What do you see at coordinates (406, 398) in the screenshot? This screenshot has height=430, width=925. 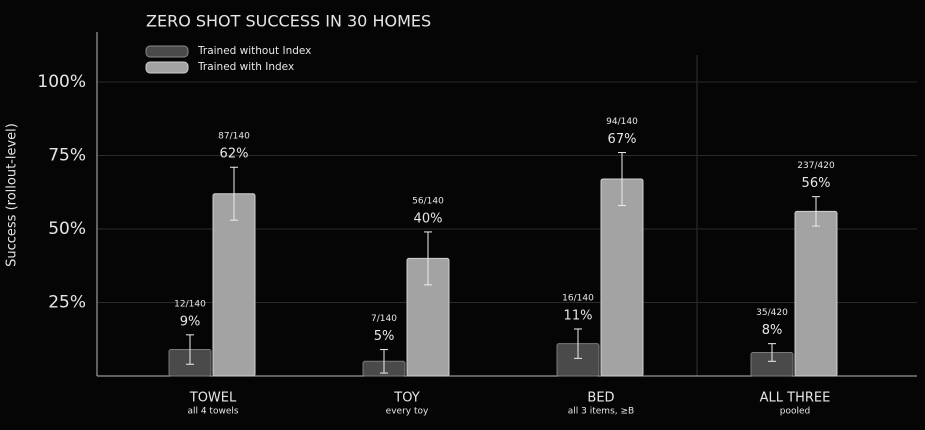 I see `x-tick-label: TOY` at bounding box center [406, 398].